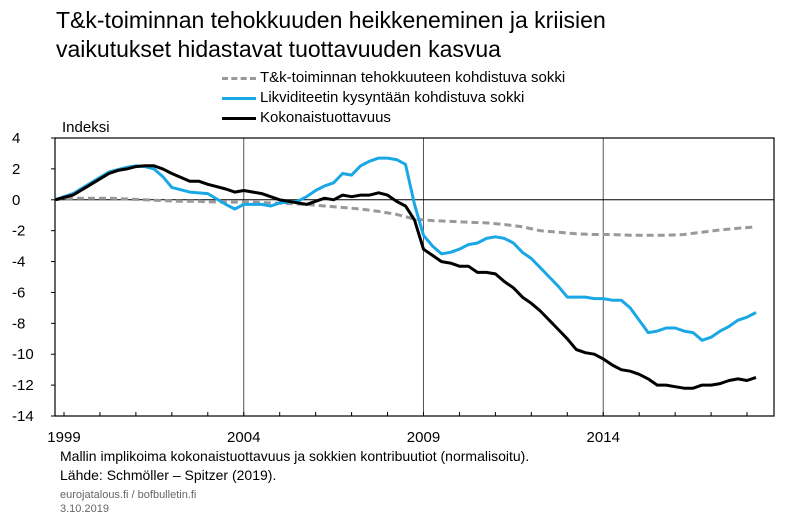 This screenshot has height=524, width=801. Describe the element at coordinates (239, 118) in the screenshot. I see `legend-swatch-tfp` at that location.